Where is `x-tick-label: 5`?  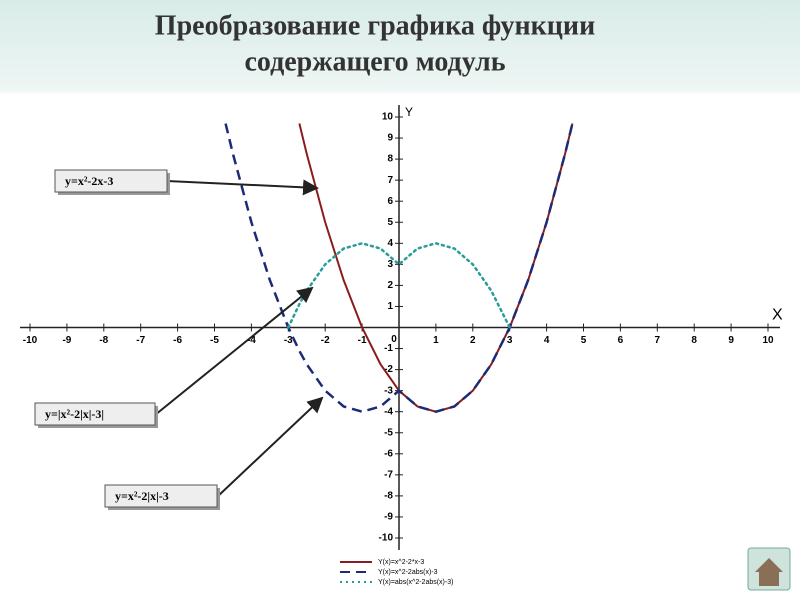
x-tick-label: 5 is located at coordinates (584, 340).